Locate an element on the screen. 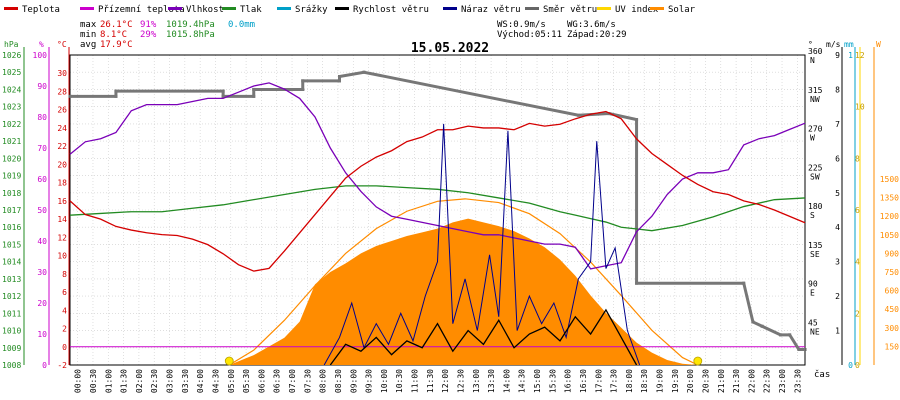 This screenshot has height=400, width=900. direction-tick-degrees: 180 is located at coordinates (815, 206).